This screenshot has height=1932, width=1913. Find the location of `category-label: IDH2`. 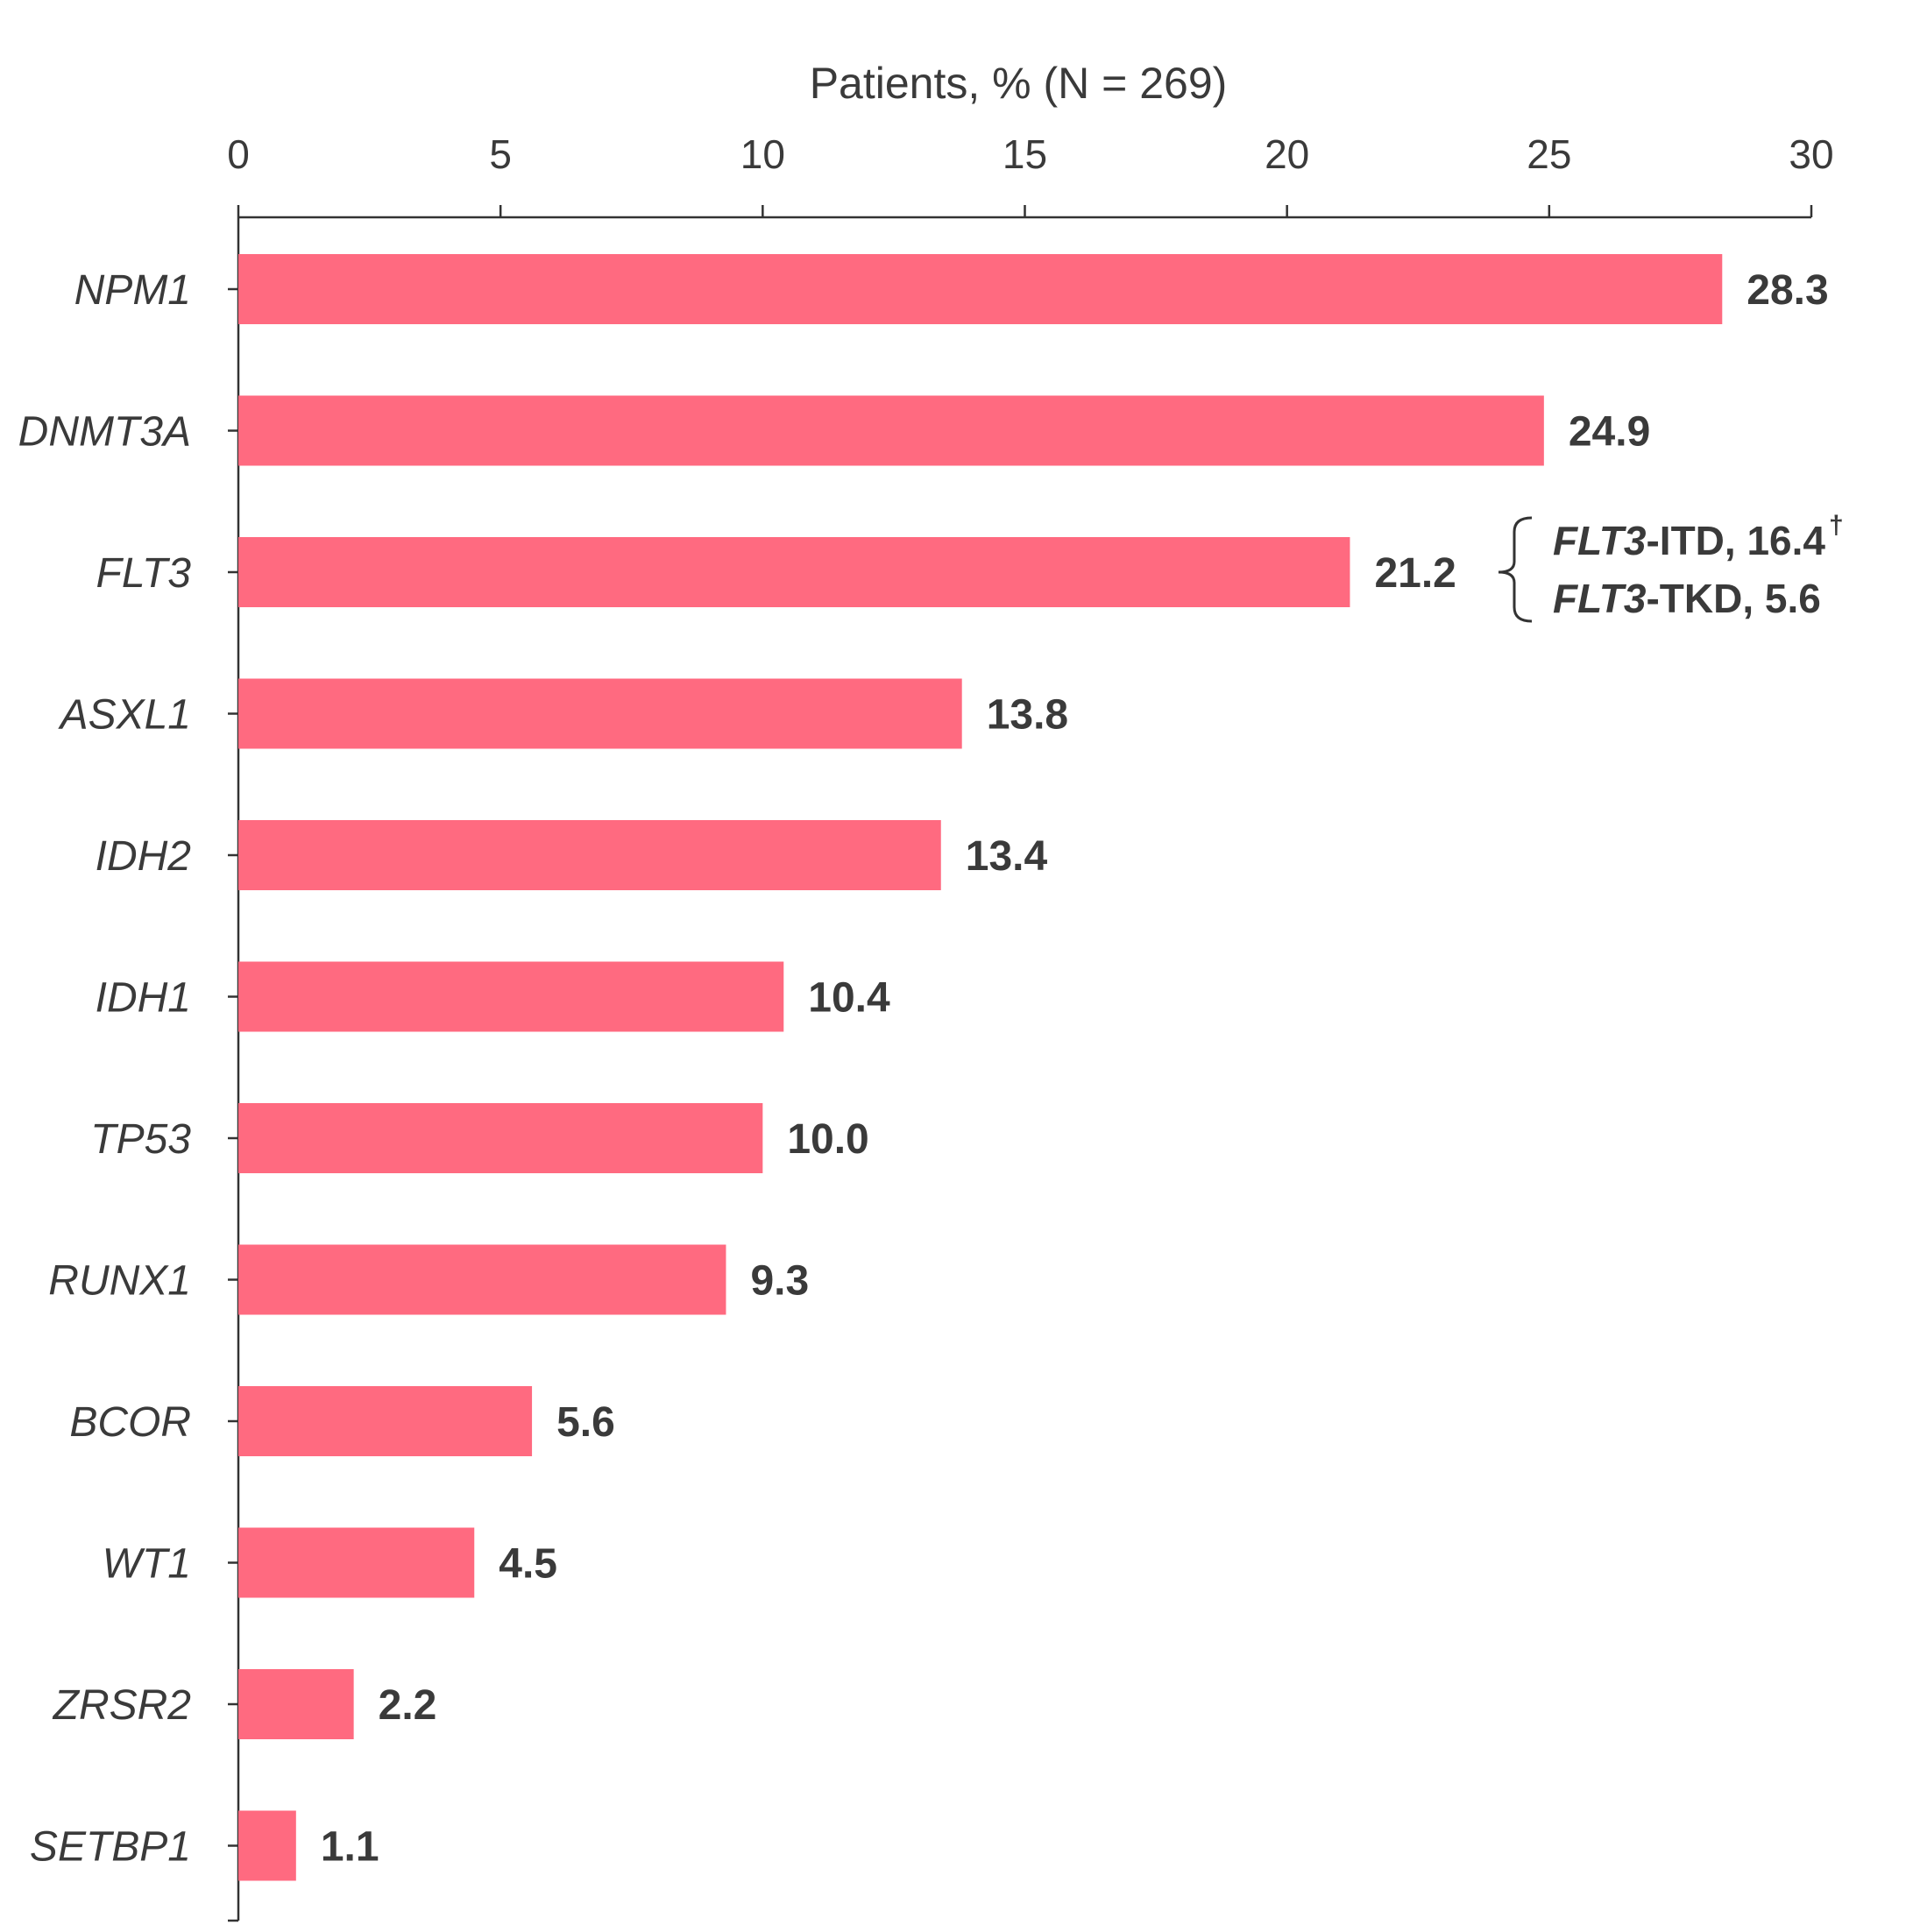

category-label: IDH2 is located at coordinates (143, 856).